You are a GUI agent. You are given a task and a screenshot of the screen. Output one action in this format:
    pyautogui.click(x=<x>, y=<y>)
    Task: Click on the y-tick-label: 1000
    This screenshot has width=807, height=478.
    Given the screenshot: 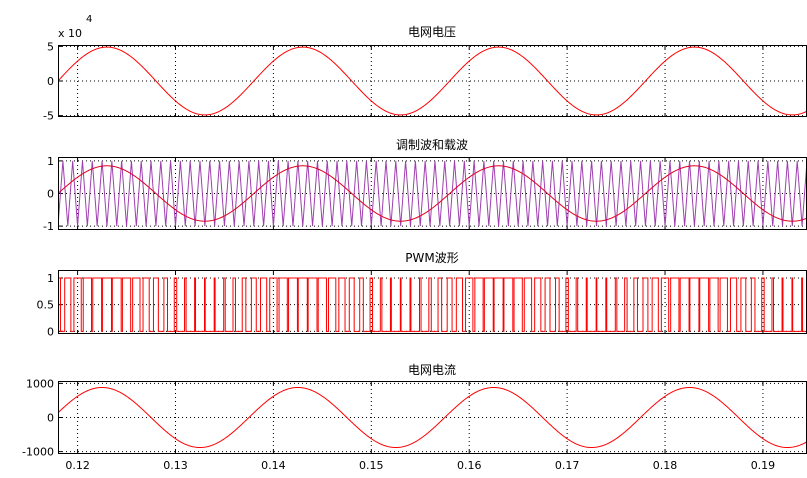 What is the action you would take?
    pyautogui.click(x=40, y=383)
    